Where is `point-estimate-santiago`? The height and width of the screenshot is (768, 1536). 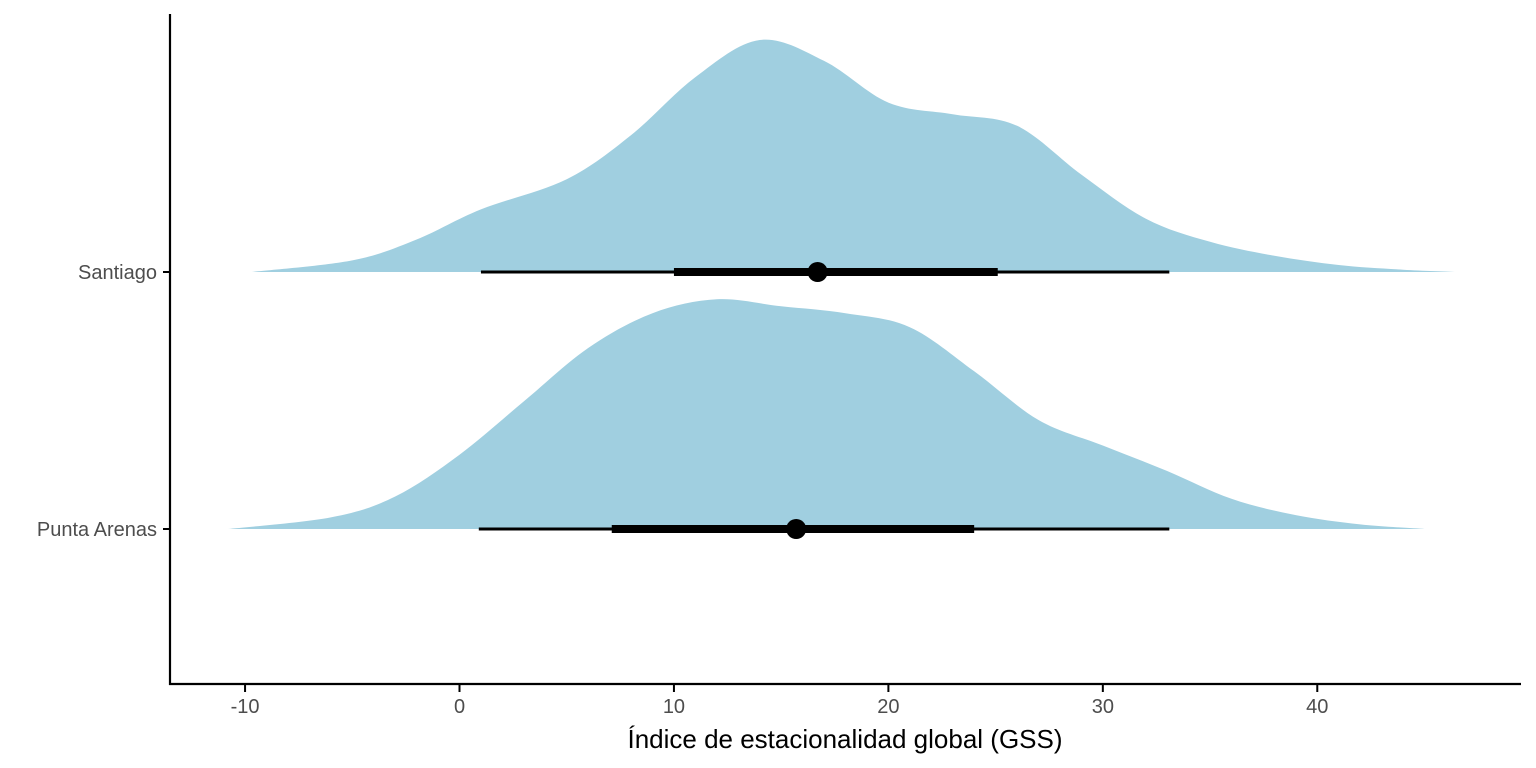
point-estimate-santiago is located at coordinates (817, 272).